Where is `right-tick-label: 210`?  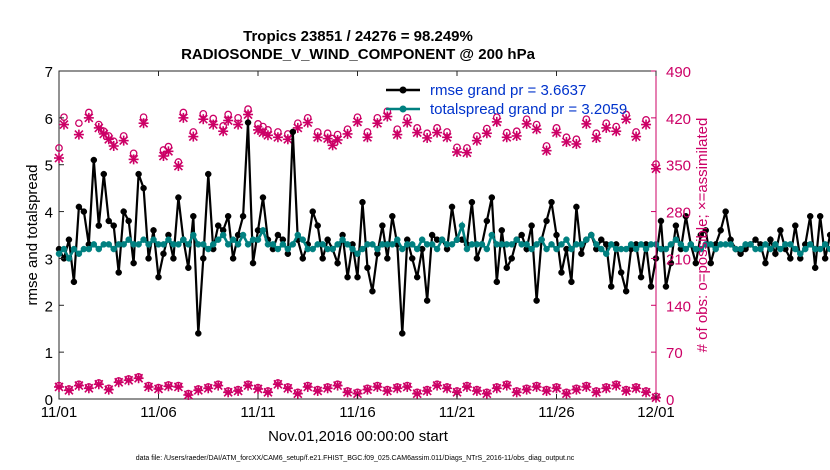 right-tick-label: 210 is located at coordinates (678, 259).